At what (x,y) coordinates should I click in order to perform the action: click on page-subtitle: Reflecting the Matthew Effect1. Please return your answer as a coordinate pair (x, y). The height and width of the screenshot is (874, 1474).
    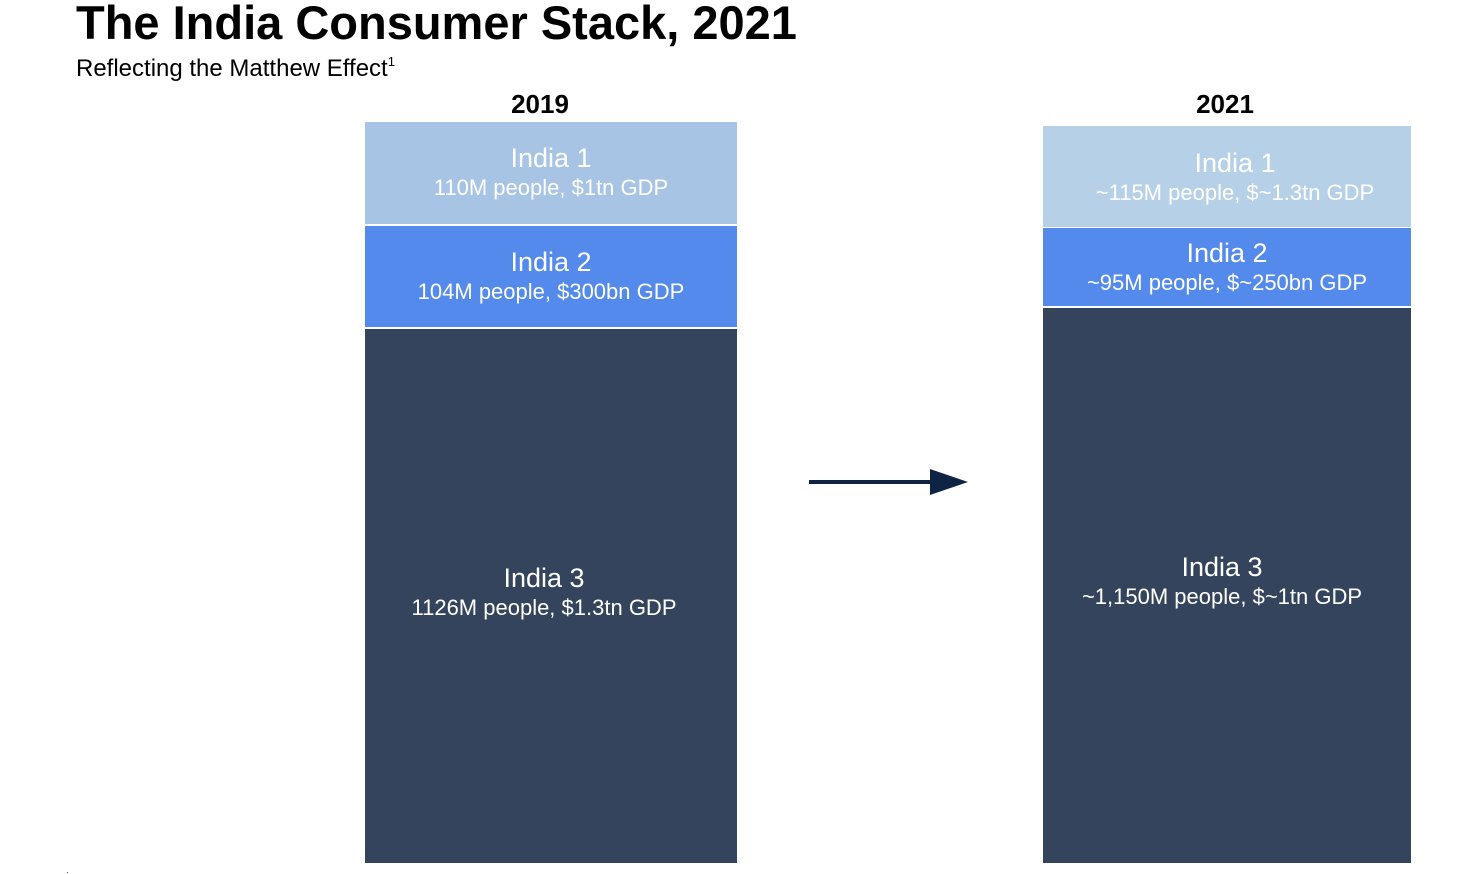
    Looking at the image, I should click on (235, 69).